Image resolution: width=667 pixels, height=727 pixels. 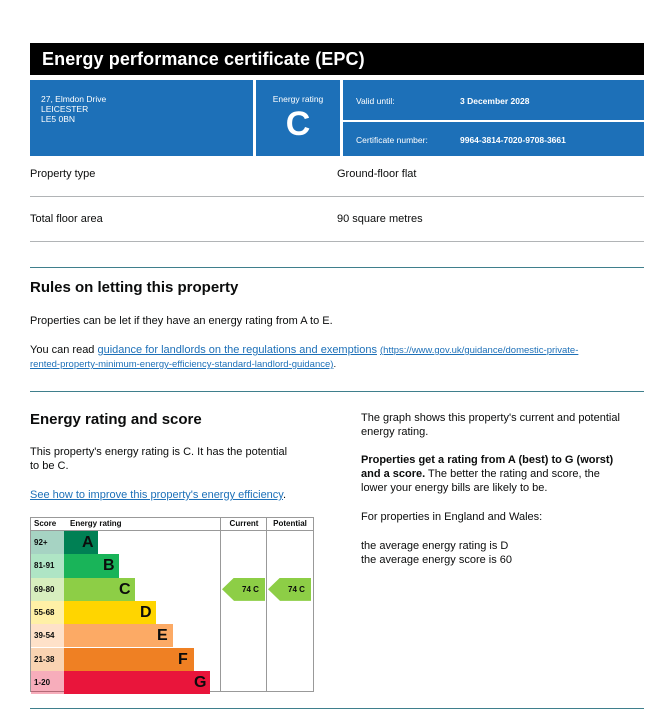 I want to click on address-line-2: LEICESTER, so click(x=65, y=109).